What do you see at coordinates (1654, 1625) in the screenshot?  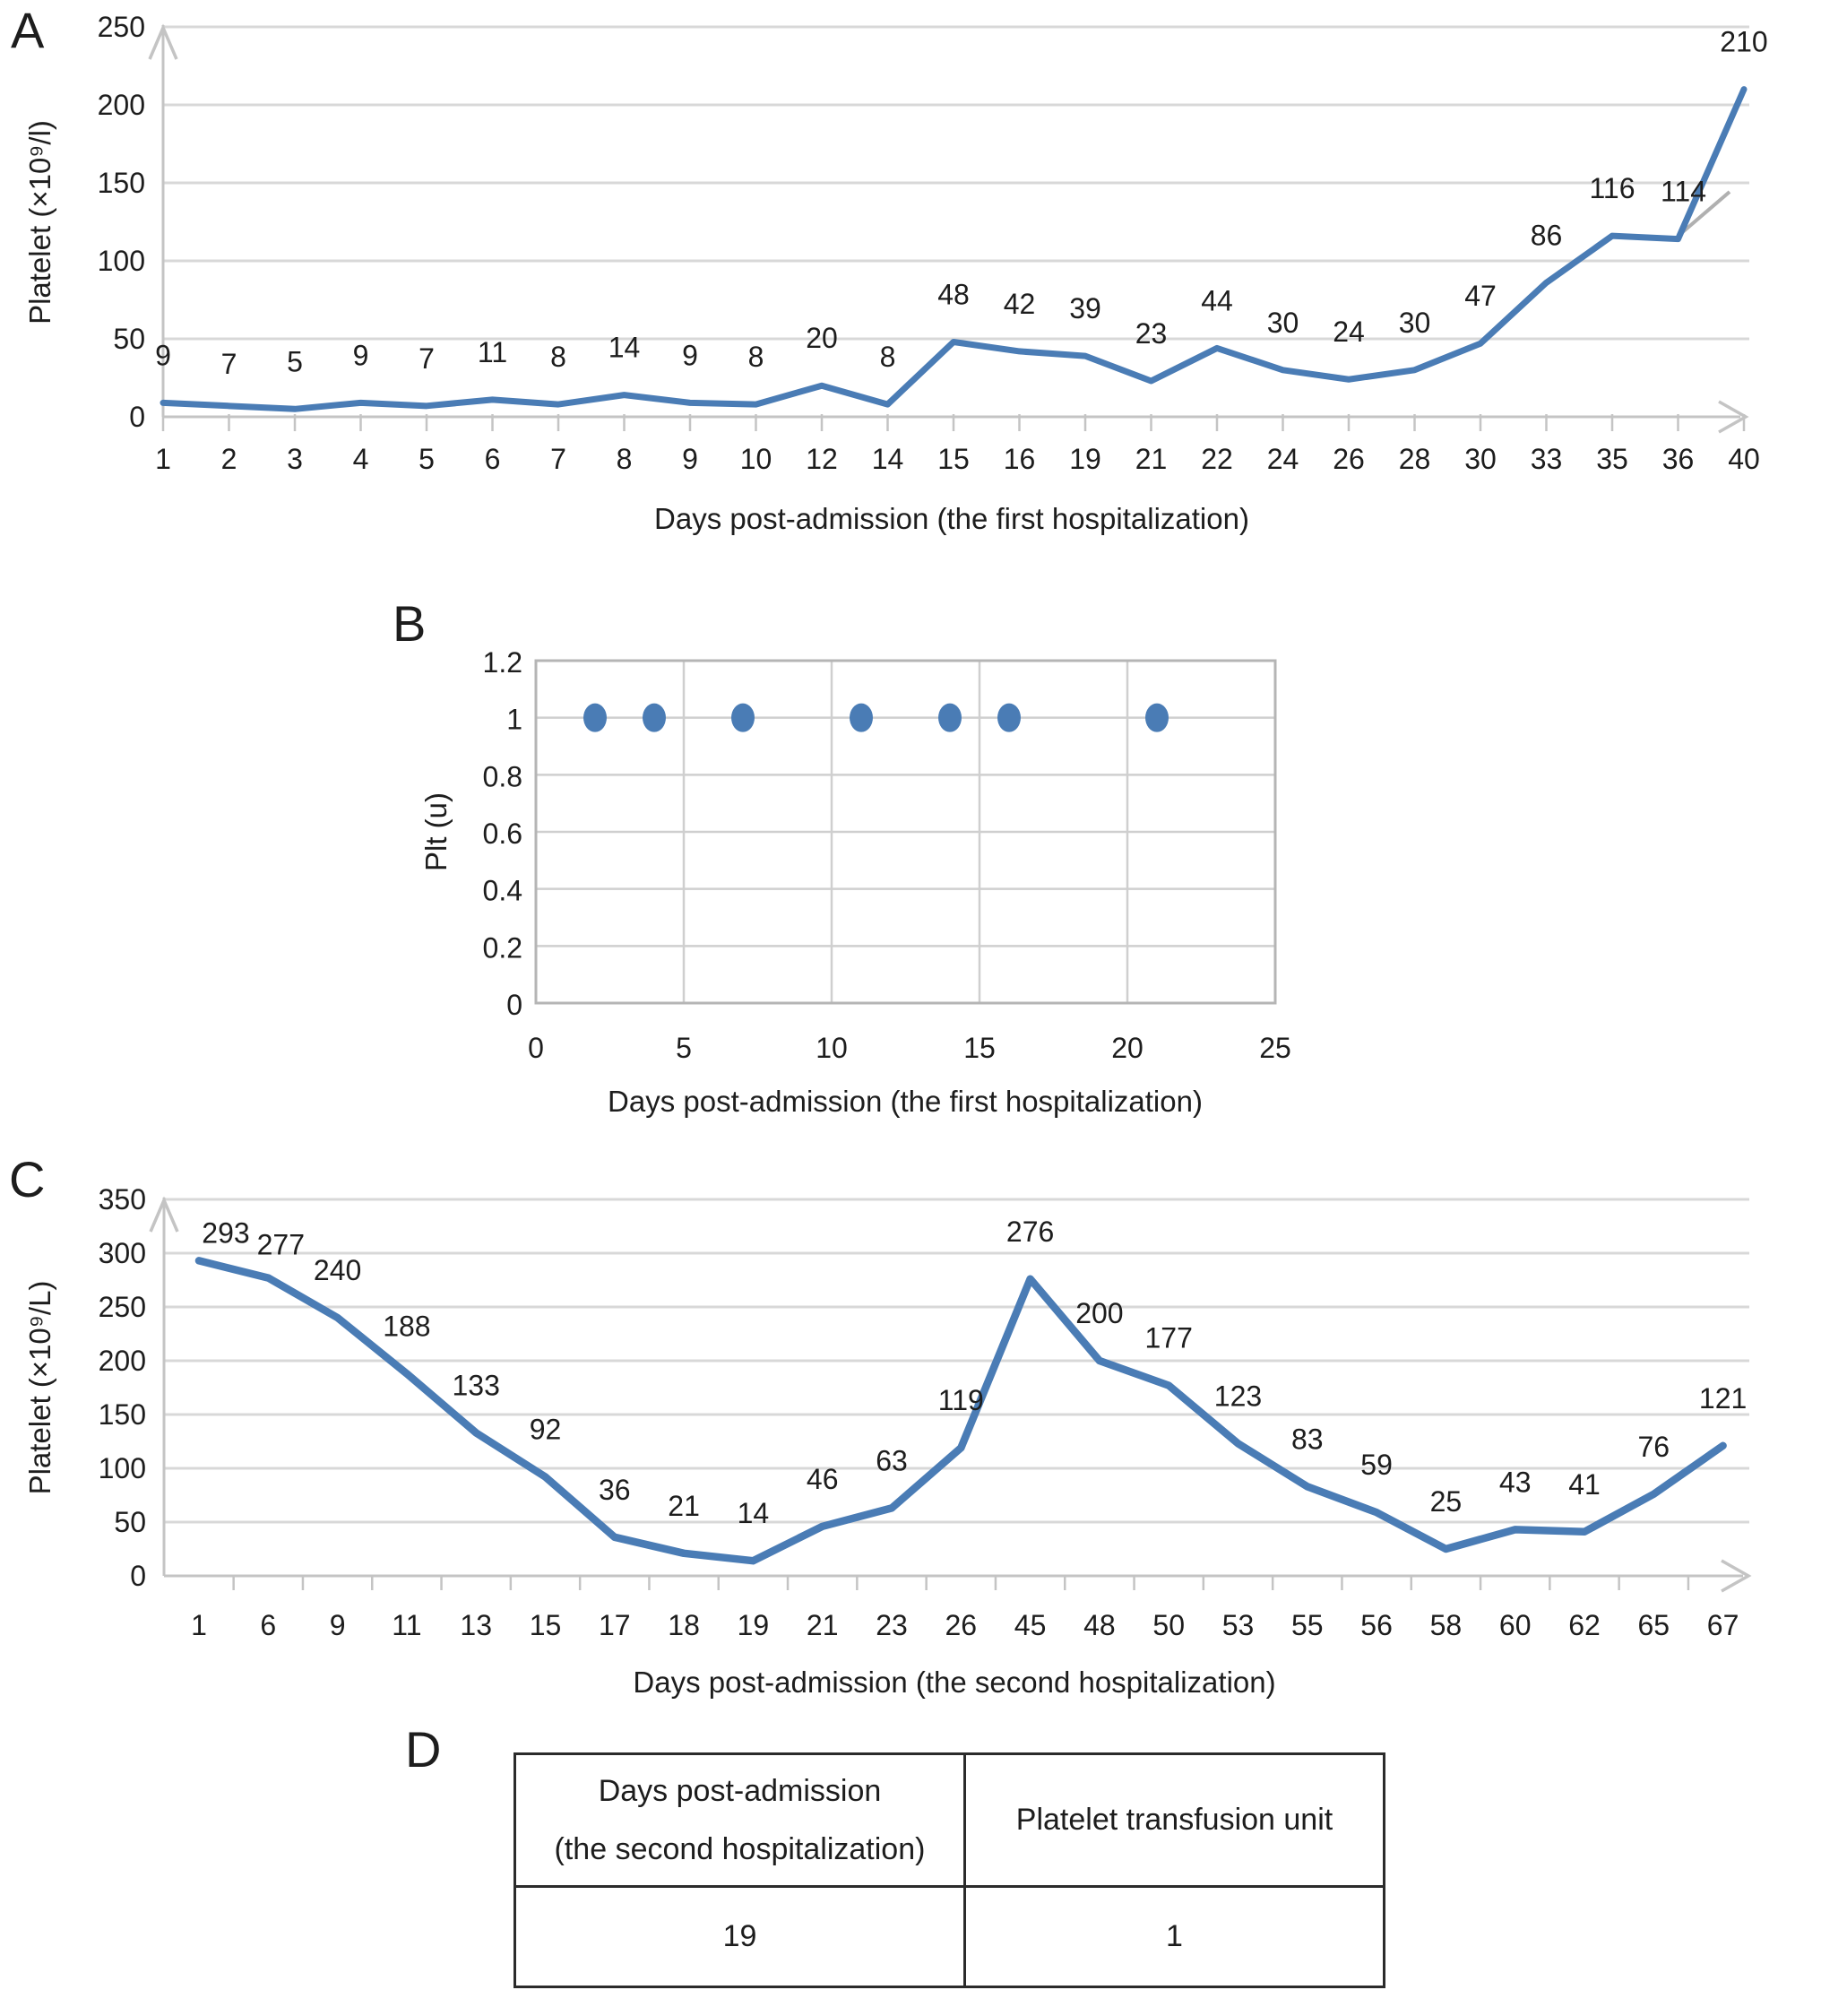 I see `x-tick-label: 65` at bounding box center [1654, 1625].